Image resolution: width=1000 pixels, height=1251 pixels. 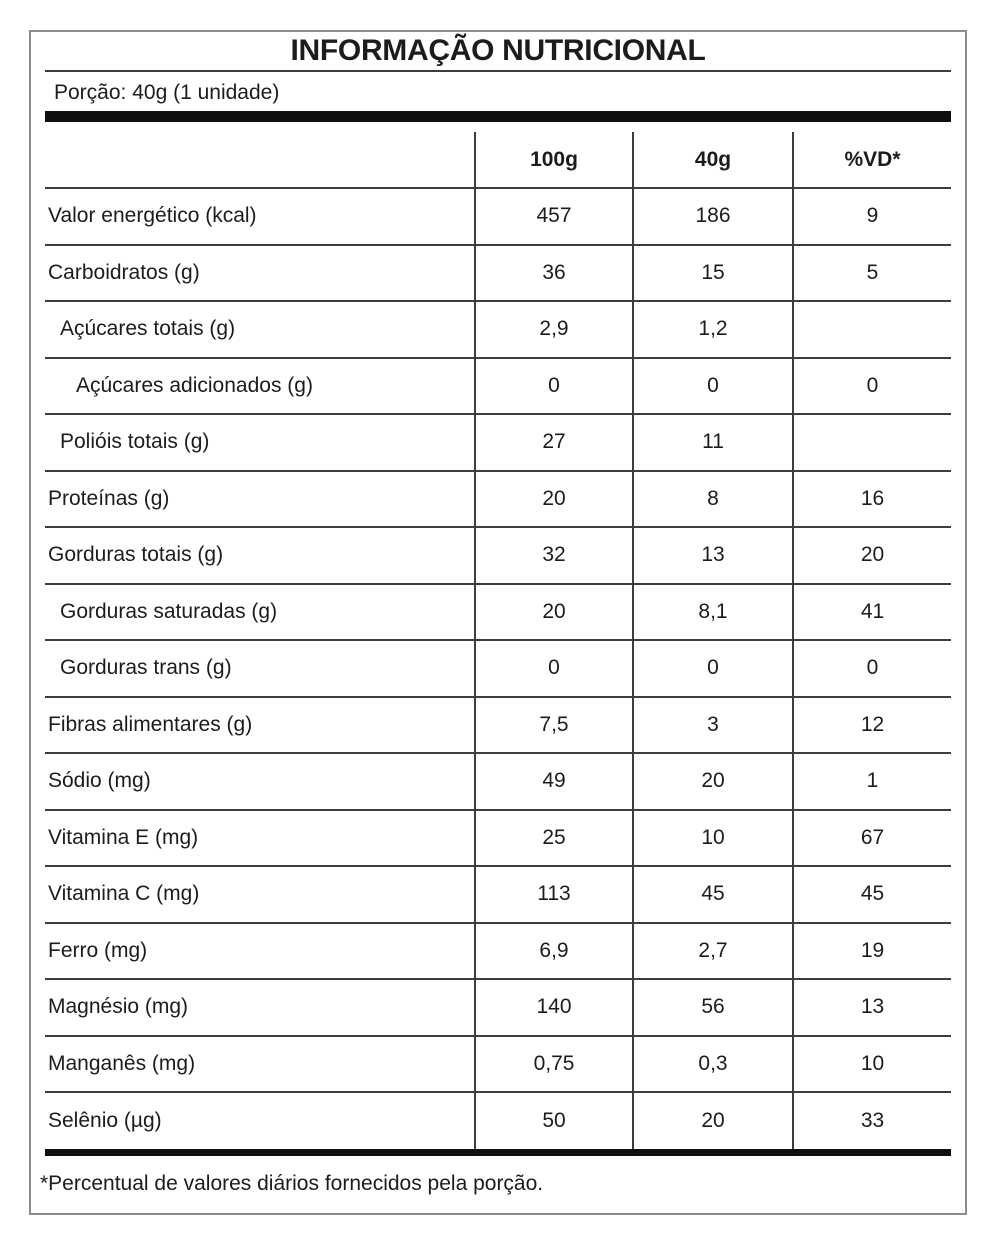 I want to click on table-row: Ferro (mg) 6,9 2,7 19, so click(x=498, y=951).